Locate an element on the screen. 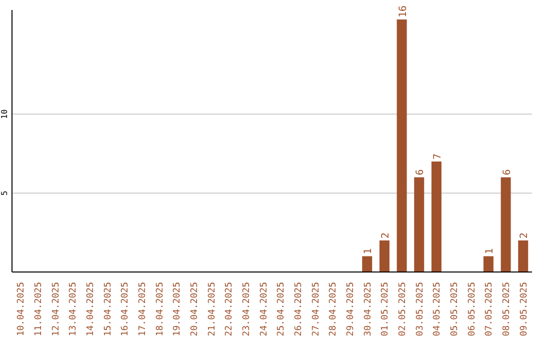 This screenshot has width=540, height=340. x-tick-label: 11.04.2025 is located at coordinates (39, 309).